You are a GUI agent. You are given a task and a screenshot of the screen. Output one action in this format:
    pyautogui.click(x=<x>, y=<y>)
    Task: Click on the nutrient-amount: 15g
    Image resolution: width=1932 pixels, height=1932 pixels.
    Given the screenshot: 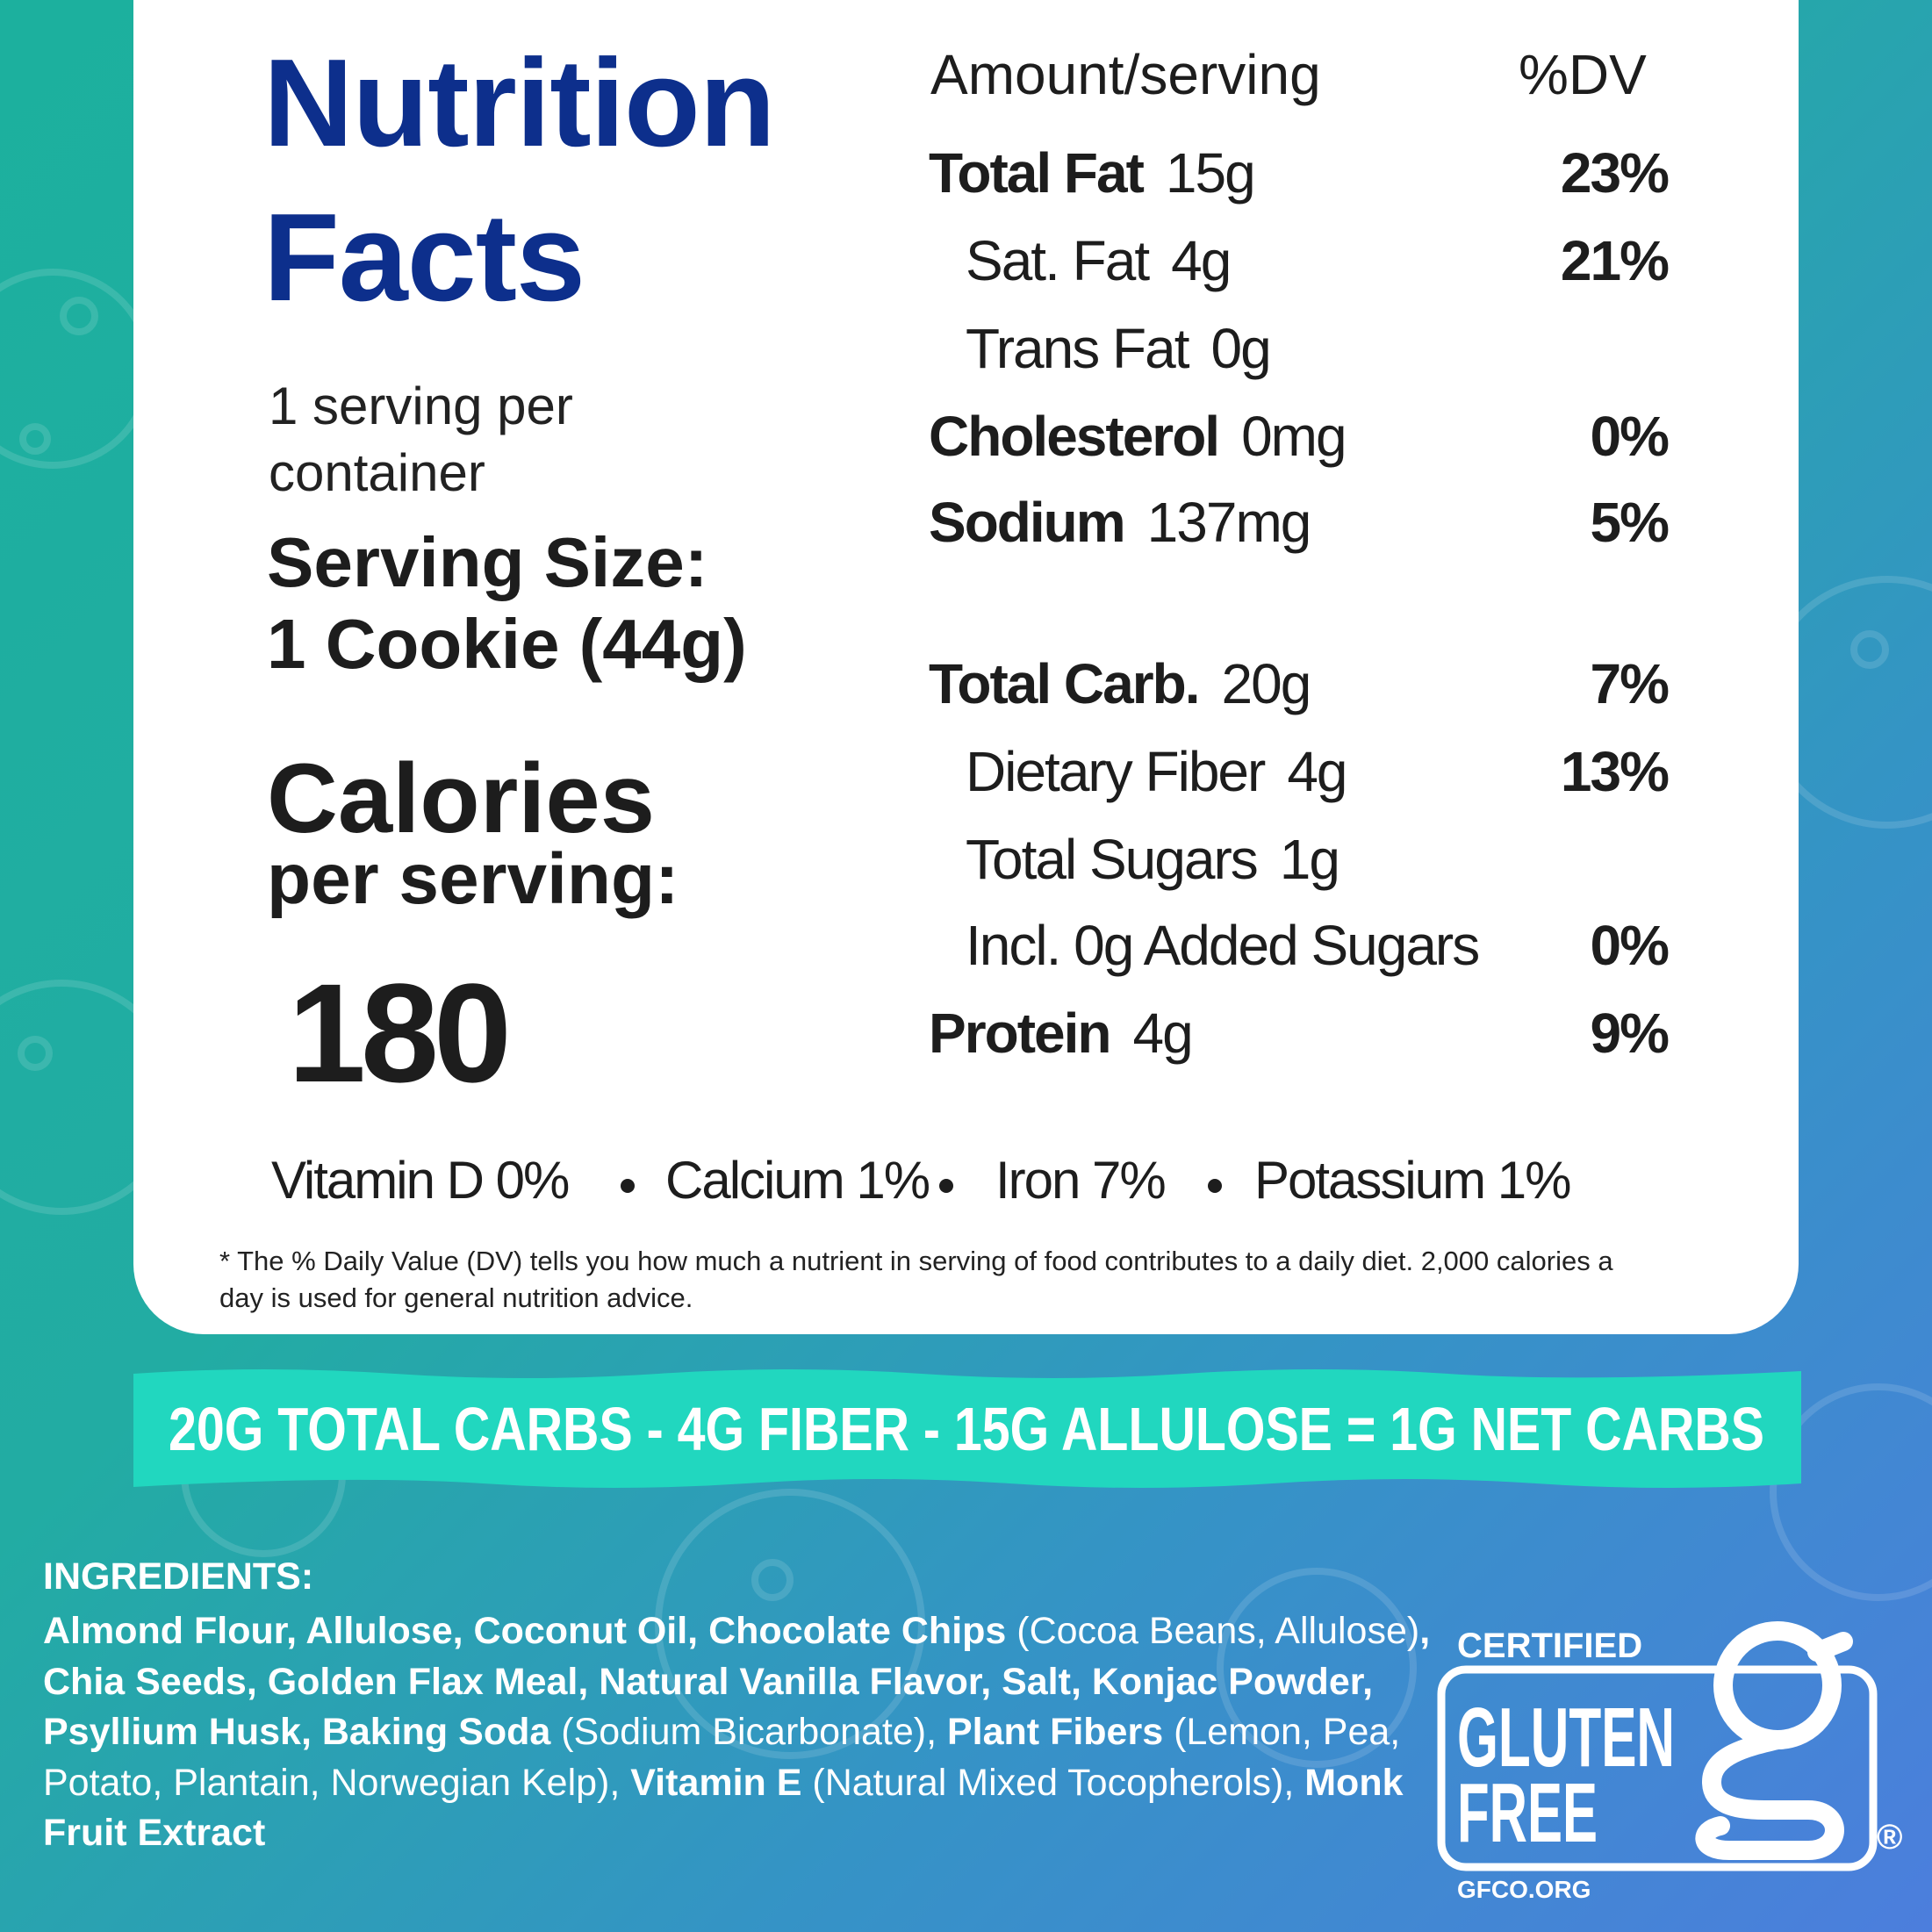 What is the action you would take?
    pyautogui.click(x=1210, y=173)
    